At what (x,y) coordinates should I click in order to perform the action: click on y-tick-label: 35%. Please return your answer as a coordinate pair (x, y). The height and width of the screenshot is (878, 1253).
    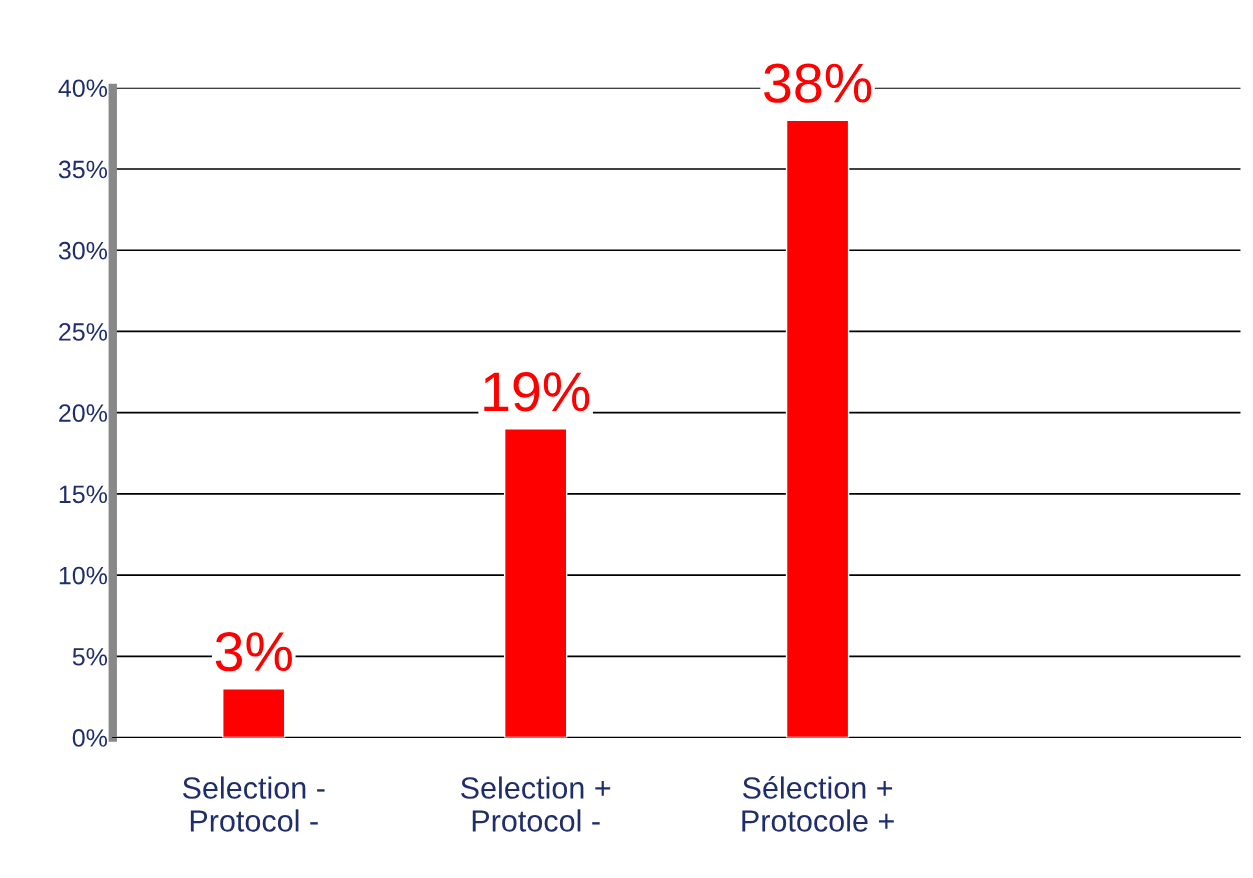
    Looking at the image, I should click on (83, 169).